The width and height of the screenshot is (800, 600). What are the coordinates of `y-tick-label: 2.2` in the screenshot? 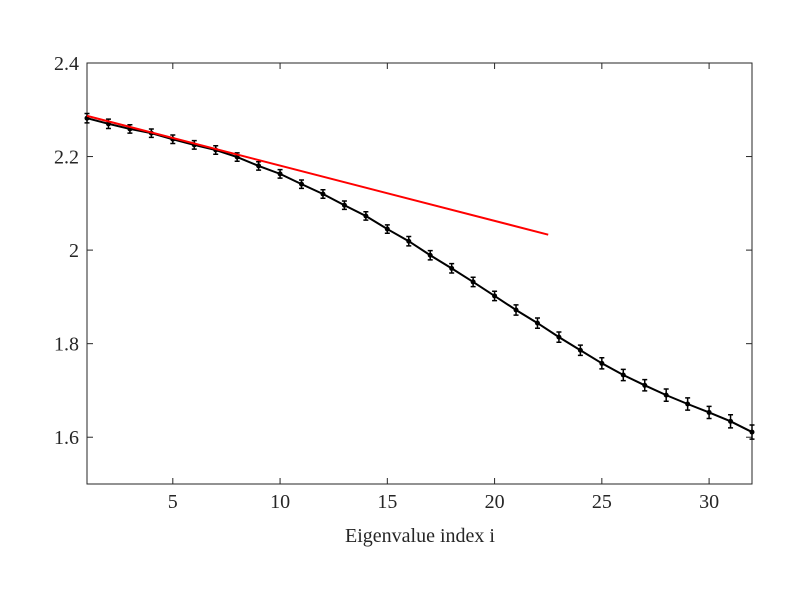 It's located at (66, 158).